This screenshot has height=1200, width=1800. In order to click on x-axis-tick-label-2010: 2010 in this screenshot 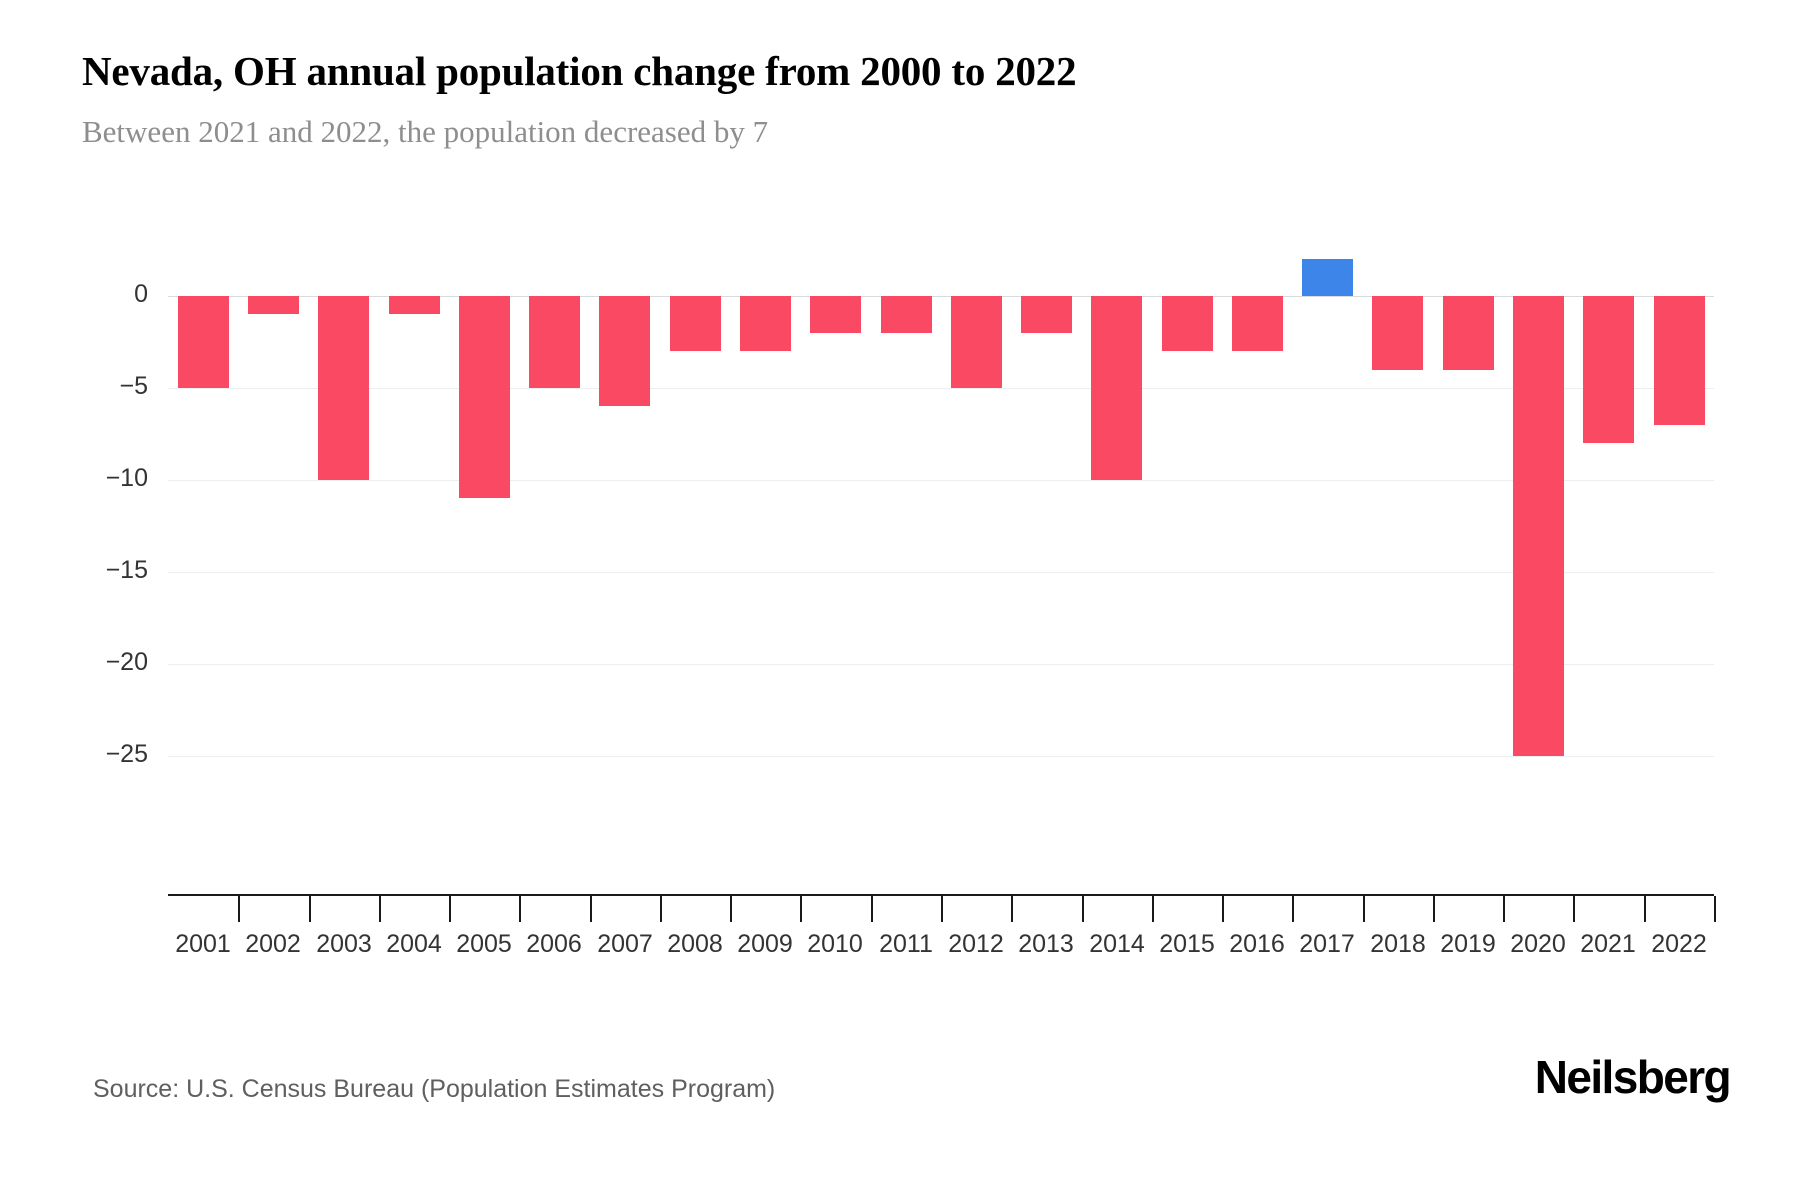, I will do `click(835, 944)`.